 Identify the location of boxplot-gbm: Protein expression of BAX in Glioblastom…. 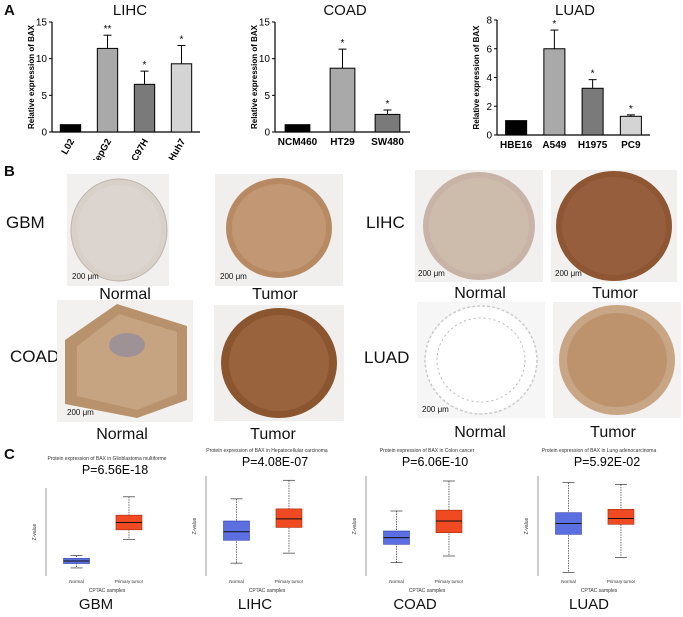
(95, 531).